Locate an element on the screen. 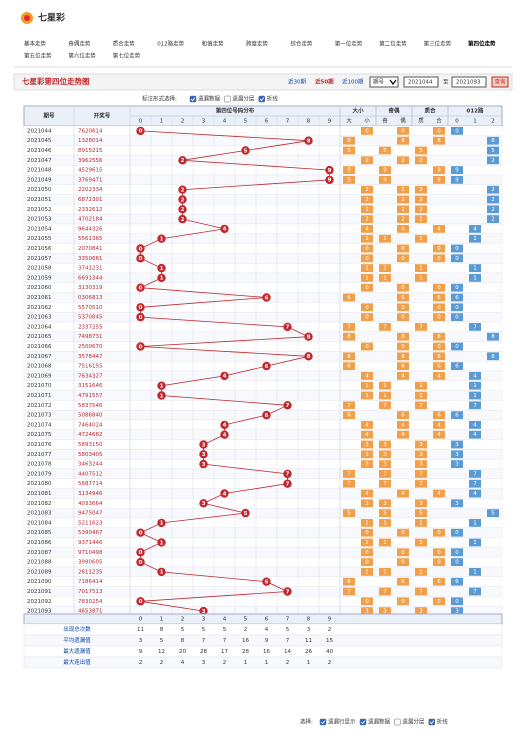  period-link: 近50期 is located at coordinates (324, 82).